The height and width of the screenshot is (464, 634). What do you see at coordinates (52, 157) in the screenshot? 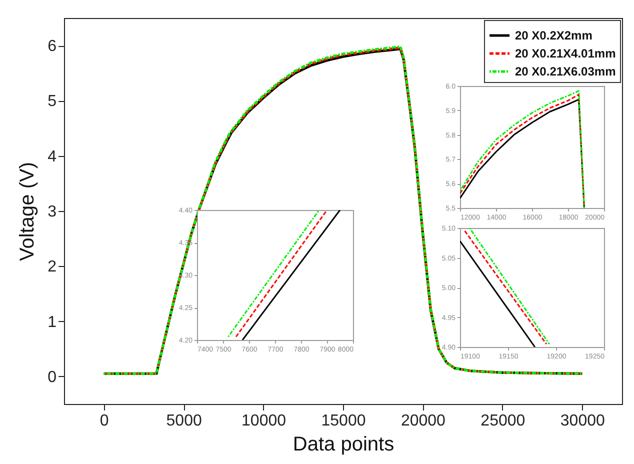
I see `y-tick-label: 4` at bounding box center [52, 157].